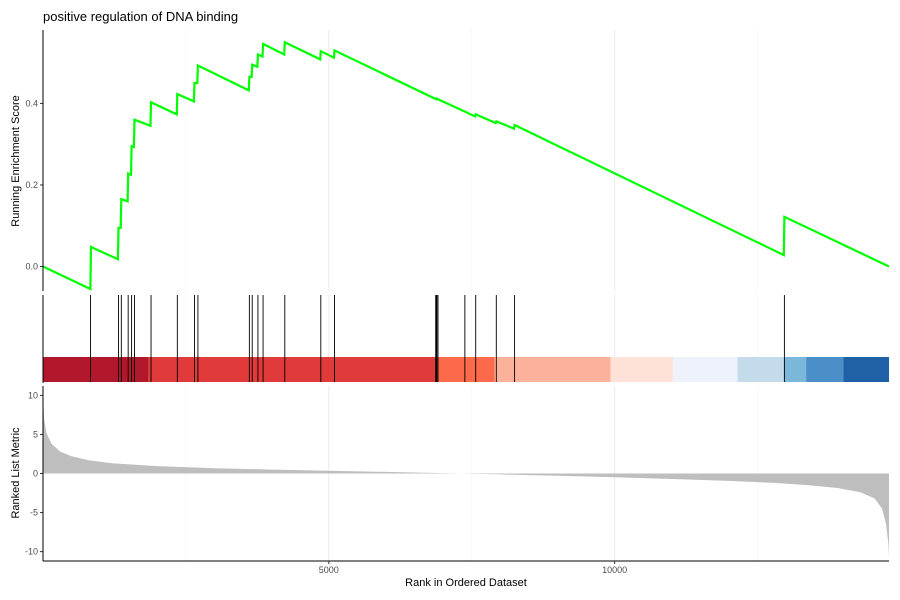 Image resolution: width=900 pixels, height=600 pixels. I want to click on y-tick-label: 5, so click(35, 434).